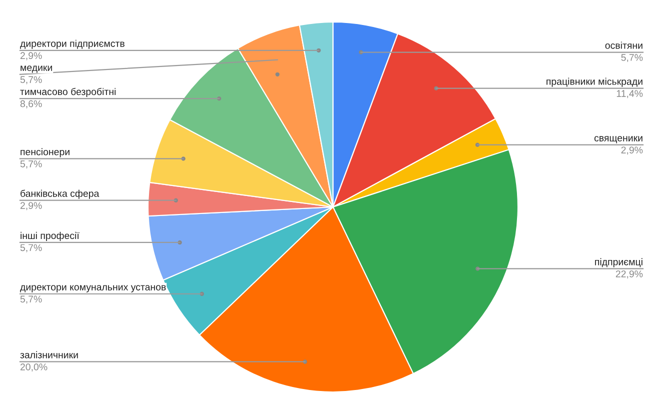 Image resolution: width=665 pixels, height=414 pixels. I want to click on slice-label: інші професії, so click(50, 236).